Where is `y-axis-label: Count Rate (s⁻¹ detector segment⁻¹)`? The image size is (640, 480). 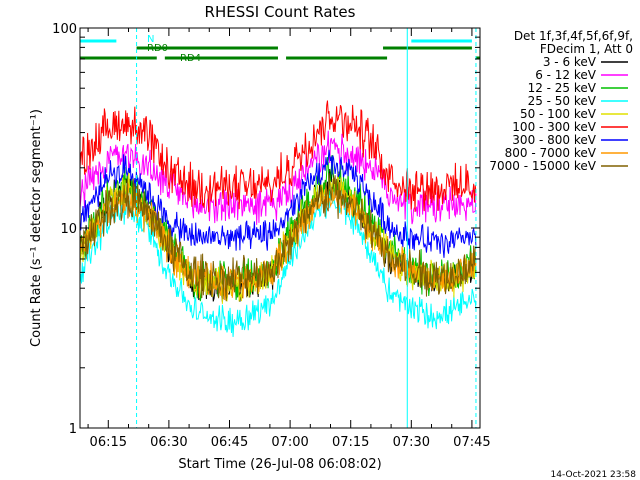
y-axis-label: Count Rate (s⁻¹ detector segment⁻¹) is located at coordinates (36, 228).